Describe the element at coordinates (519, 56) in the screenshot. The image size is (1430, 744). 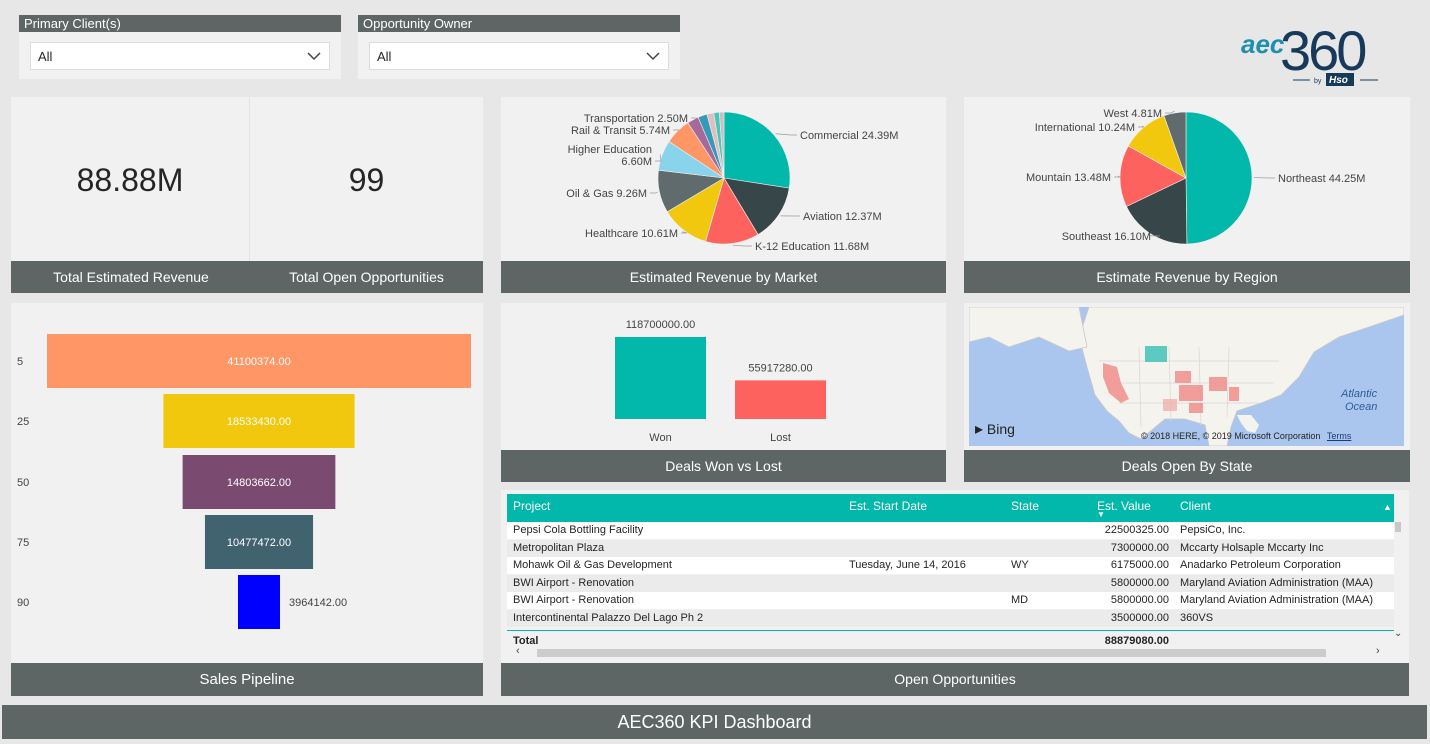
I see `opportunity-owner-dropdown: All` at that location.